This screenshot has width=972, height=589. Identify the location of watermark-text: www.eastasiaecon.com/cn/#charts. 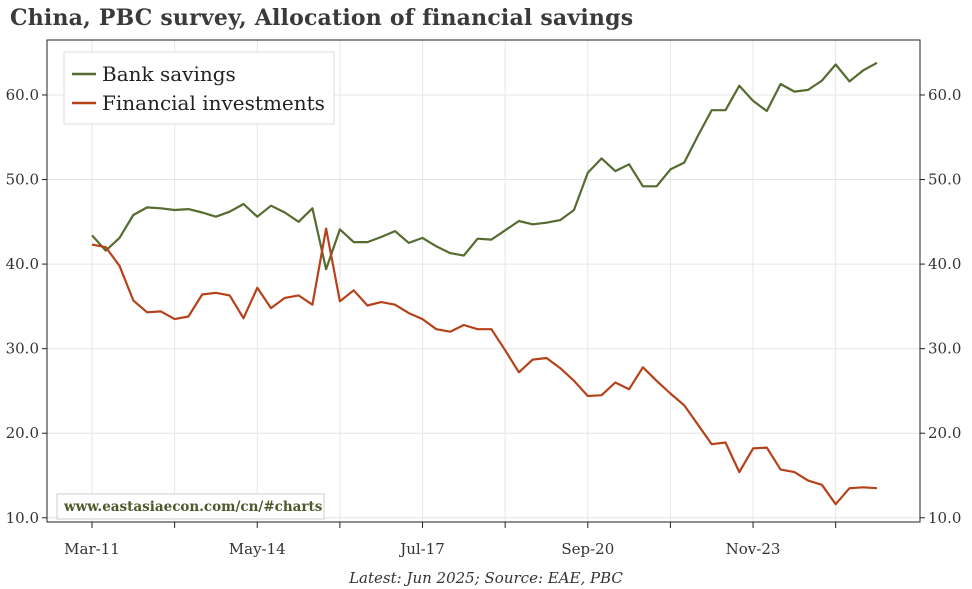
(193, 507).